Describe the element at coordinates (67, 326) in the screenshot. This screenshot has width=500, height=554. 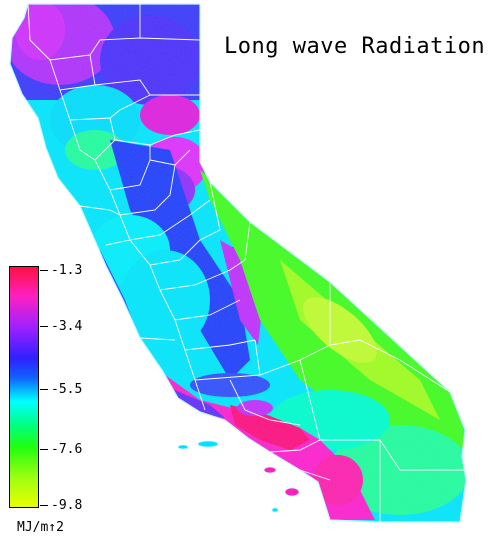
I see `legend-tick-label: -3.4` at that location.